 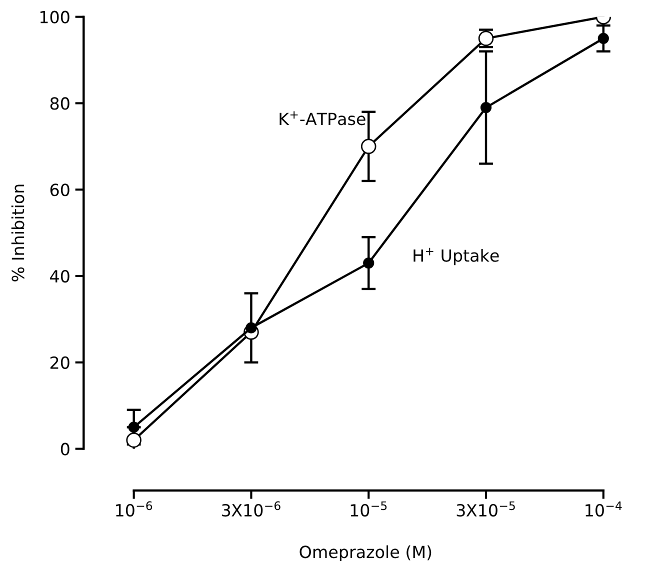 I want to click on x-tick-label: 10$^{−4}$, so click(x=604, y=509).